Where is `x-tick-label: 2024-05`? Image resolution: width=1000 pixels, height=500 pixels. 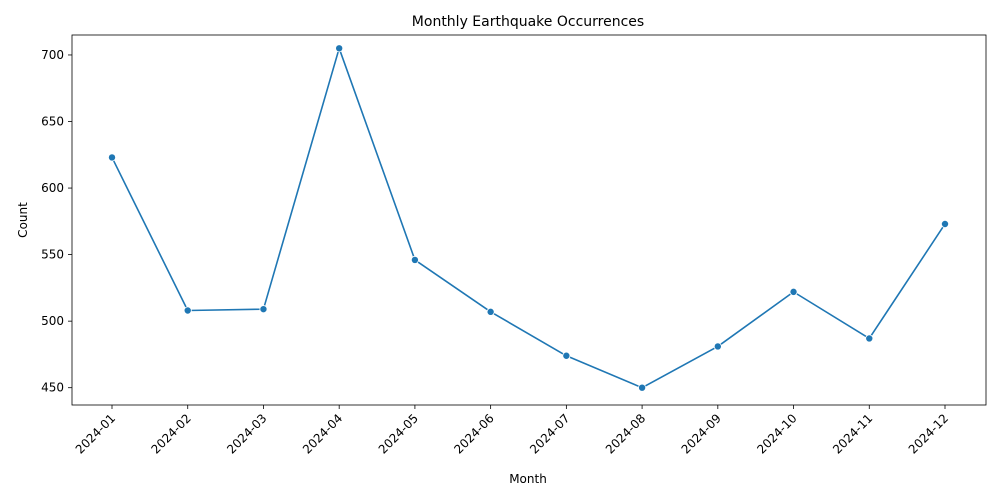 x-tick-label: 2024-05 is located at coordinates (398, 433).